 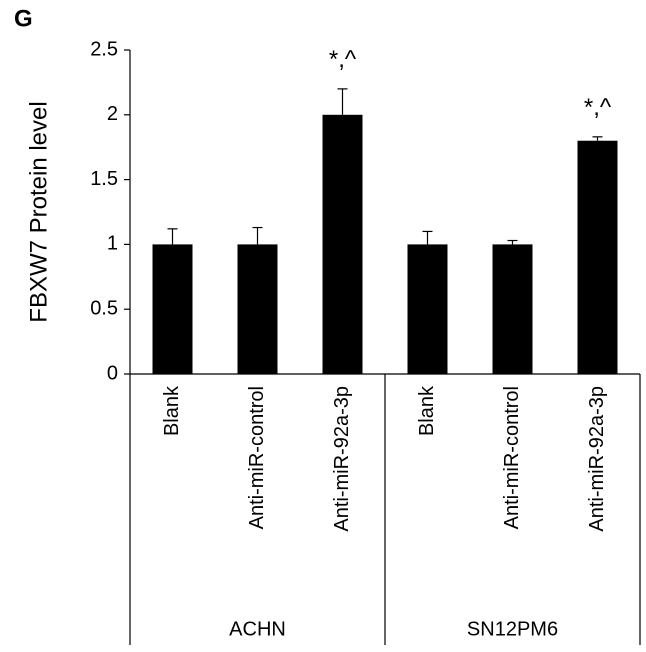 What do you see at coordinates (104, 179) in the screenshot?
I see `y-tick-label: 1.5` at bounding box center [104, 179].